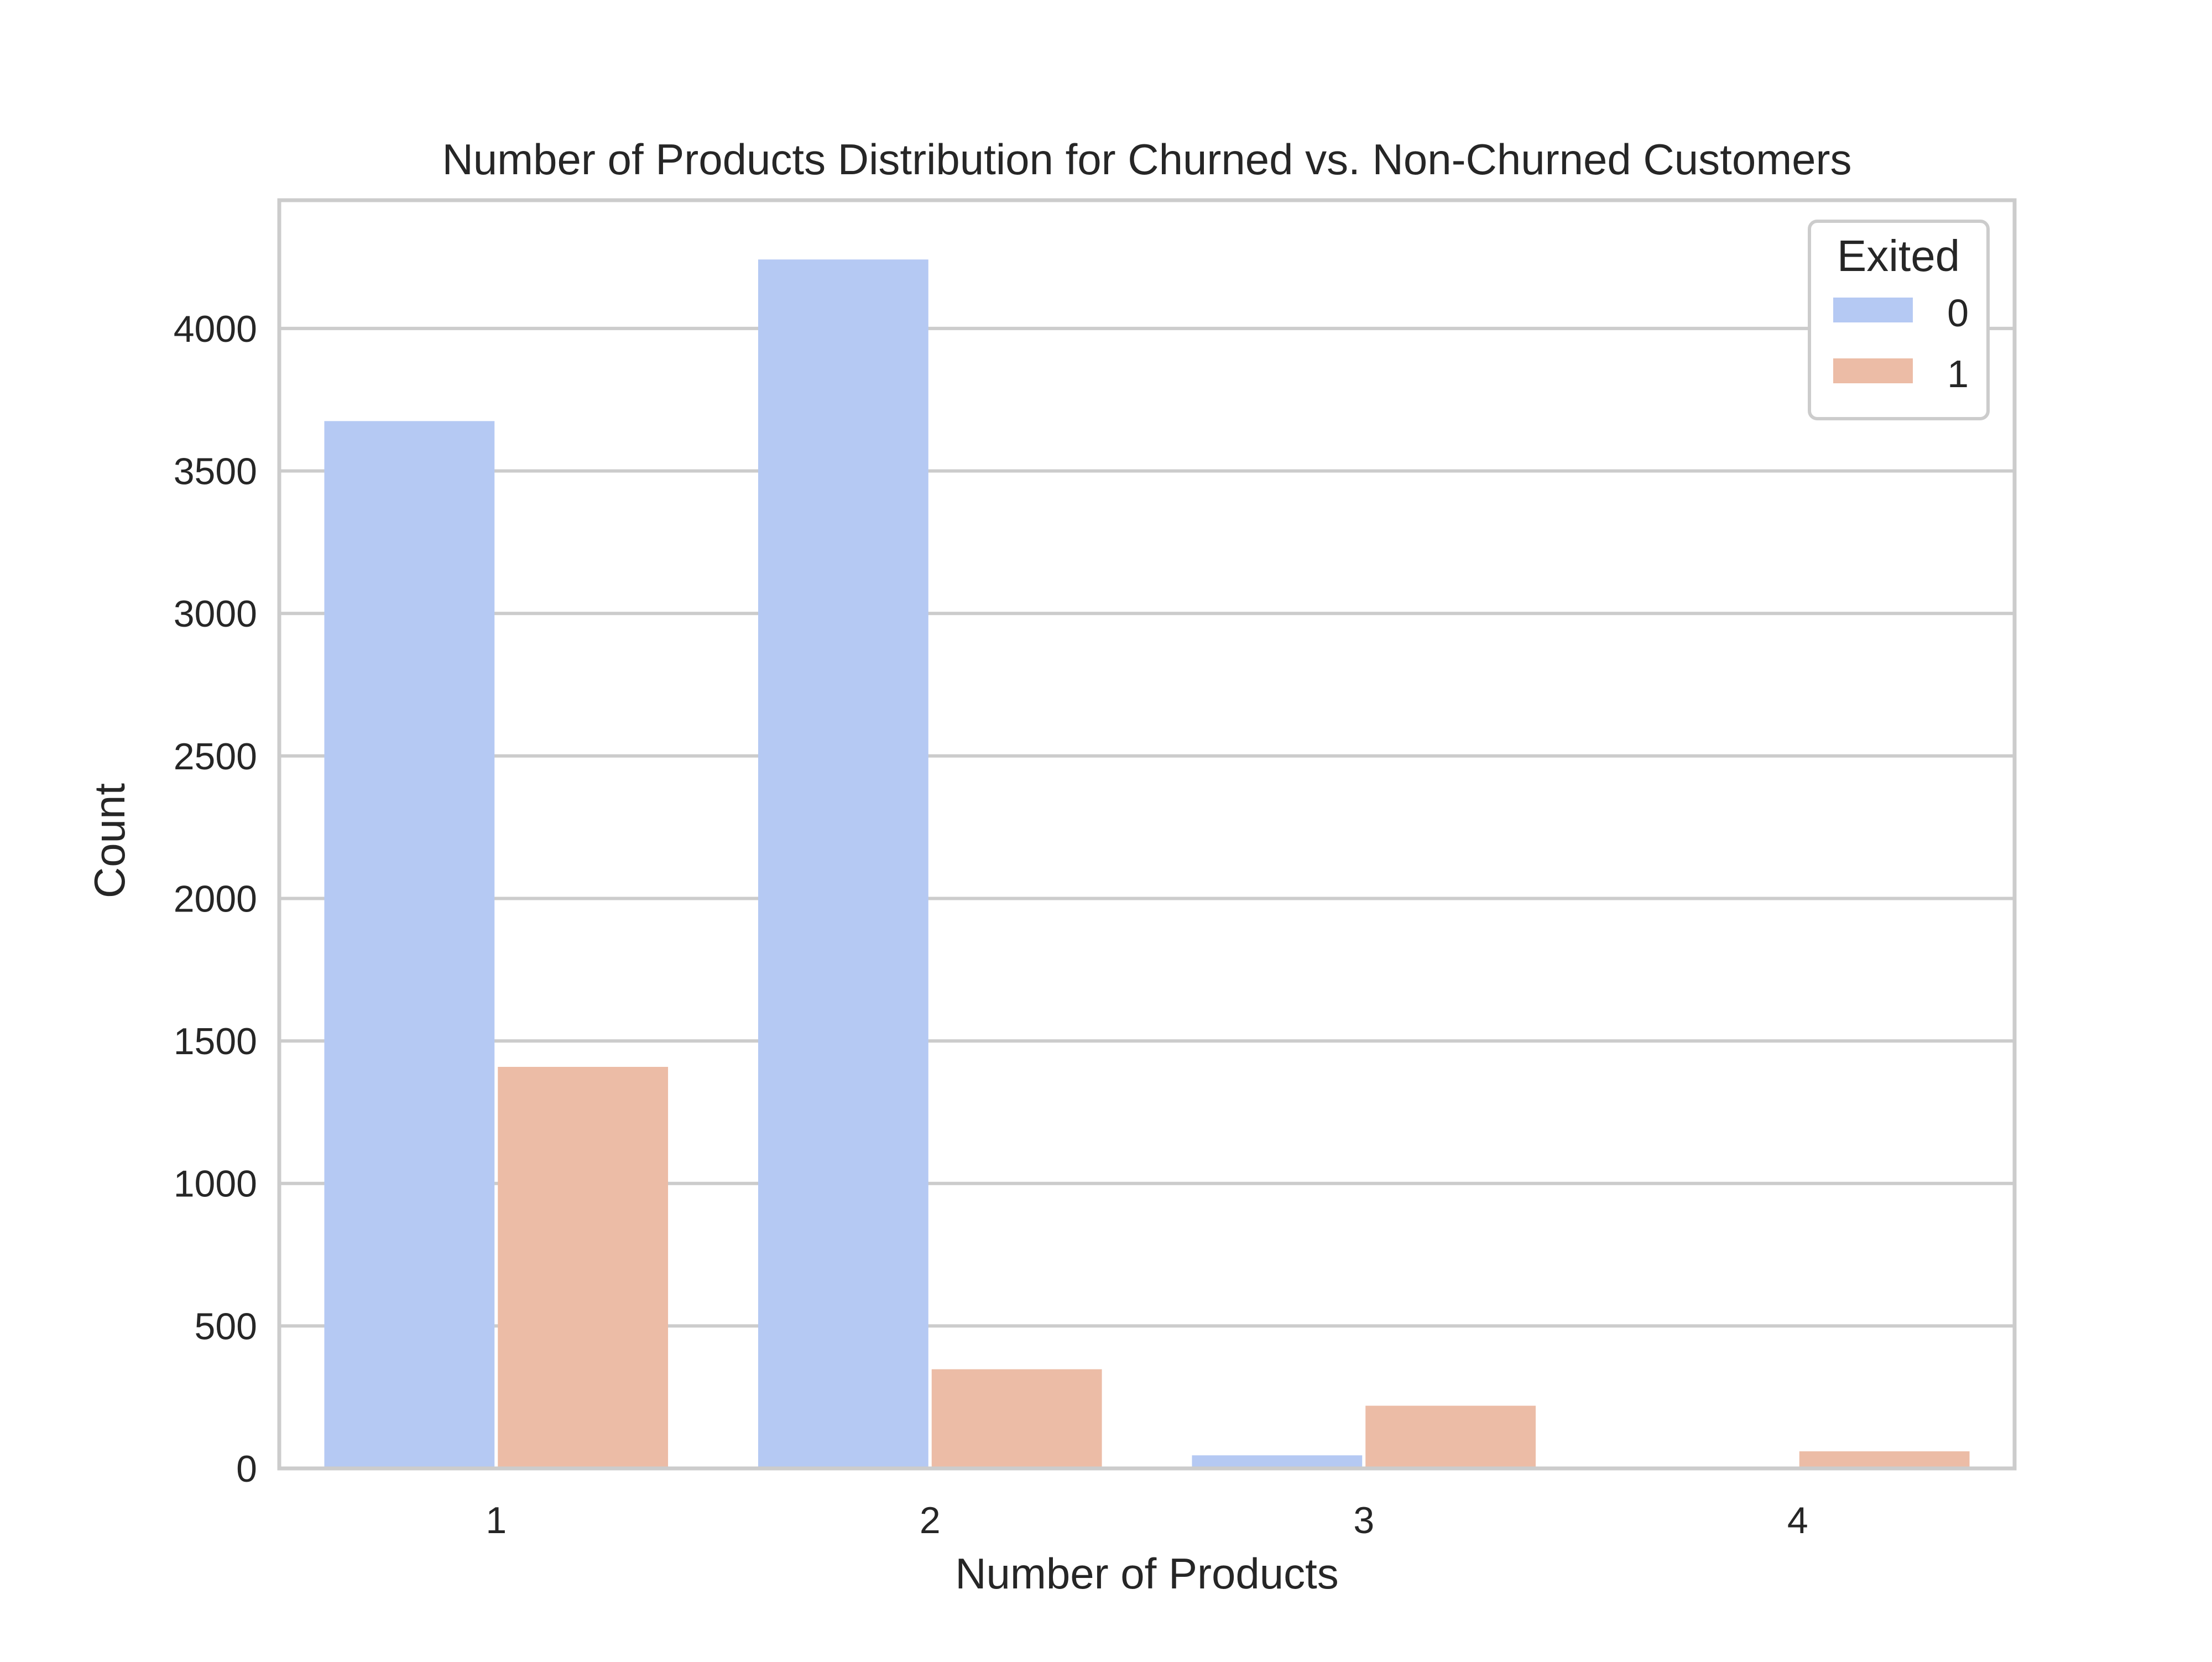  Describe the element at coordinates (931, 1520) in the screenshot. I see `x-tick-label-2: 2` at that location.